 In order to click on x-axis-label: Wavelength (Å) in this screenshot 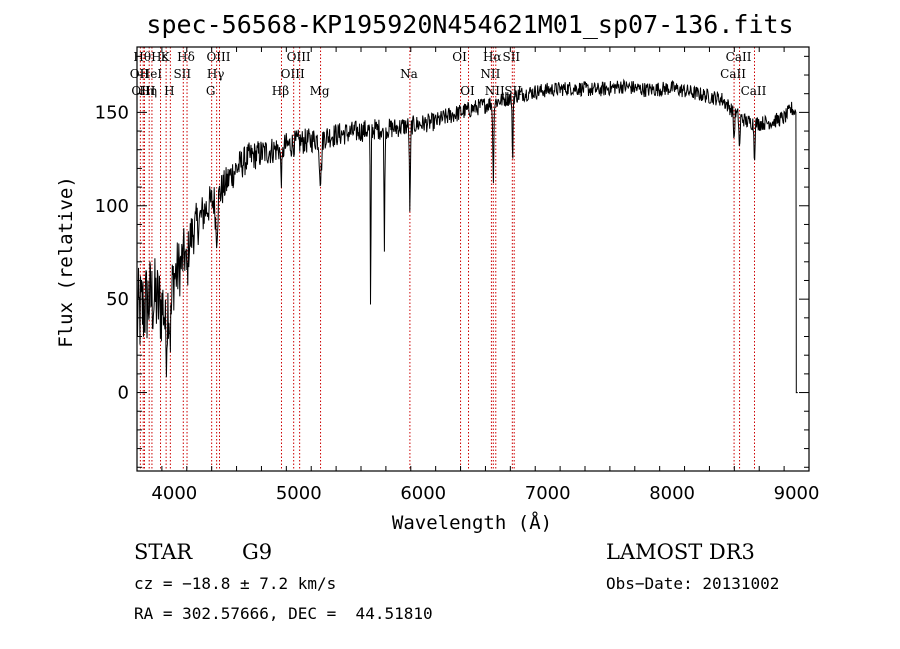, I will do `click(472, 522)`.